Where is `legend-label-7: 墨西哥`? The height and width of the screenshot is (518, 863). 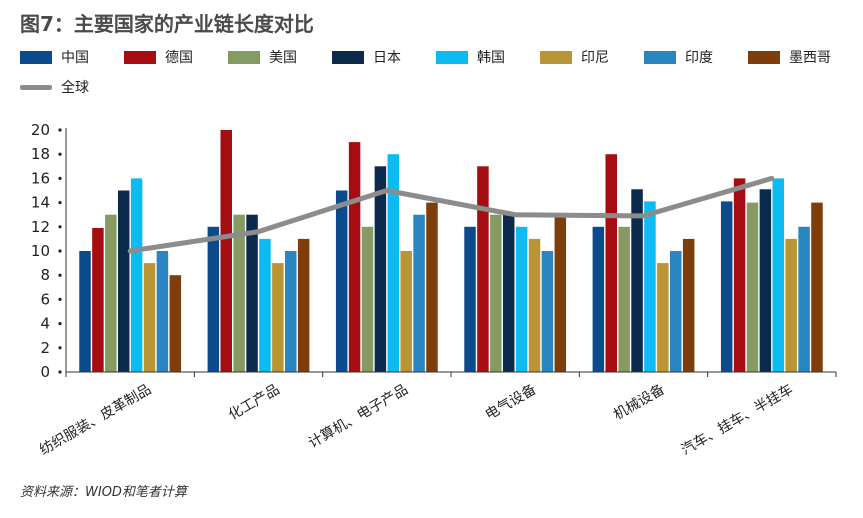 legend-label-7: 墨西哥 is located at coordinates (810, 58).